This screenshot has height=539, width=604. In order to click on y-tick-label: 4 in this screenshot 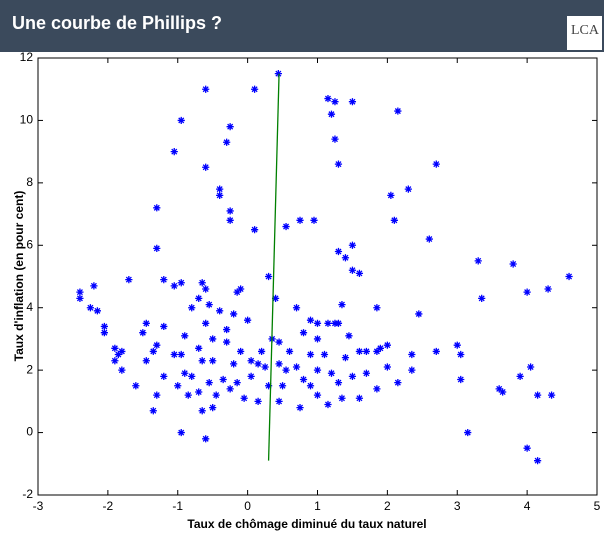, I will do `click(29, 307)`.